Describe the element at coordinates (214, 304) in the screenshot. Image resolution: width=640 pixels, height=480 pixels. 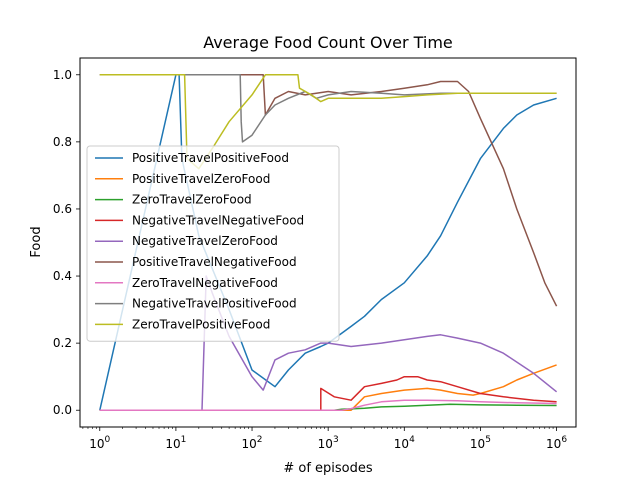
I see `legend-entry: NegativeTravelPositiveFood` at that location.